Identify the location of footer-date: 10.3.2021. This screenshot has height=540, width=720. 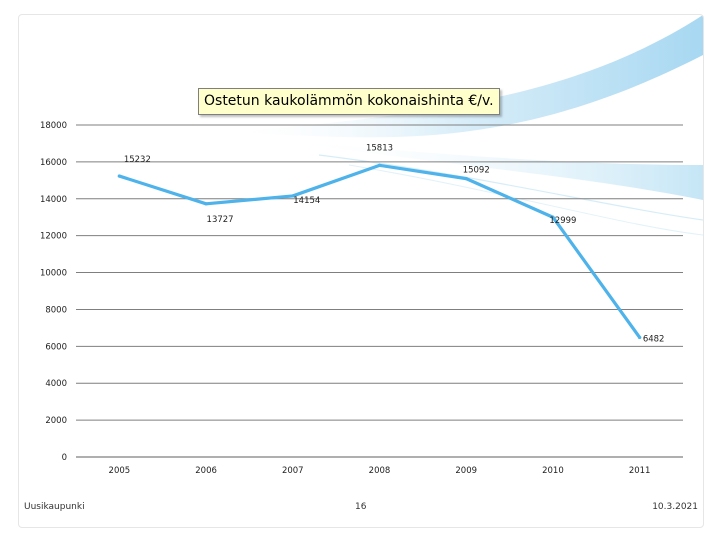
(675, 507).